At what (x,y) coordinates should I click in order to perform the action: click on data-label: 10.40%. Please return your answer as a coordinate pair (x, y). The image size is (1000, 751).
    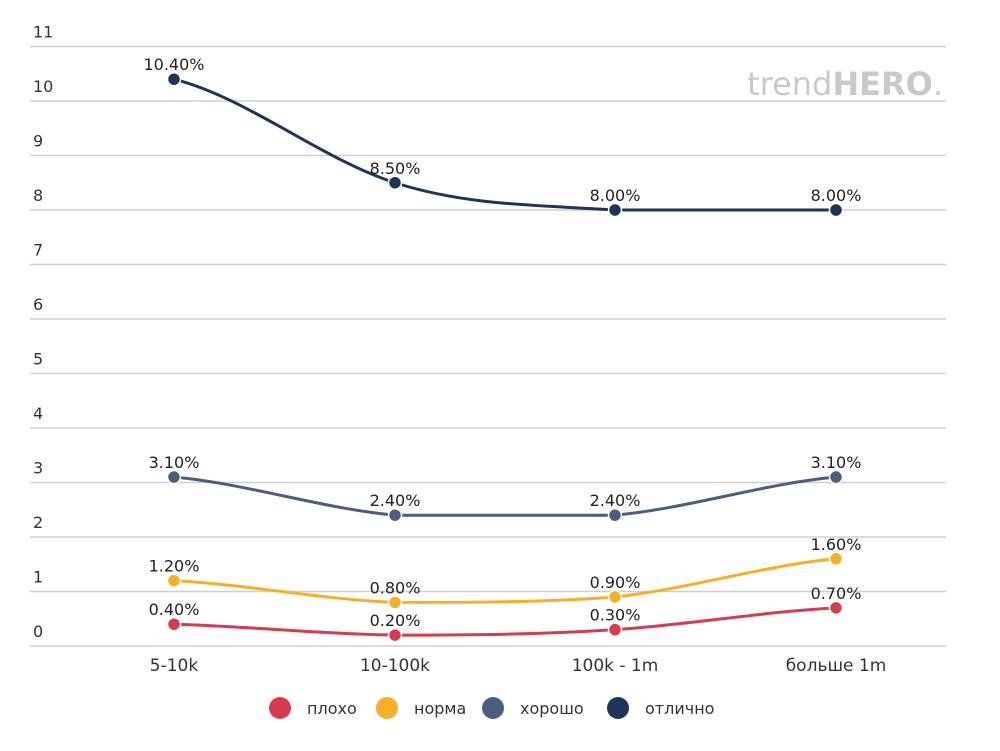
    Looking at the image, I should click on (173, 64).